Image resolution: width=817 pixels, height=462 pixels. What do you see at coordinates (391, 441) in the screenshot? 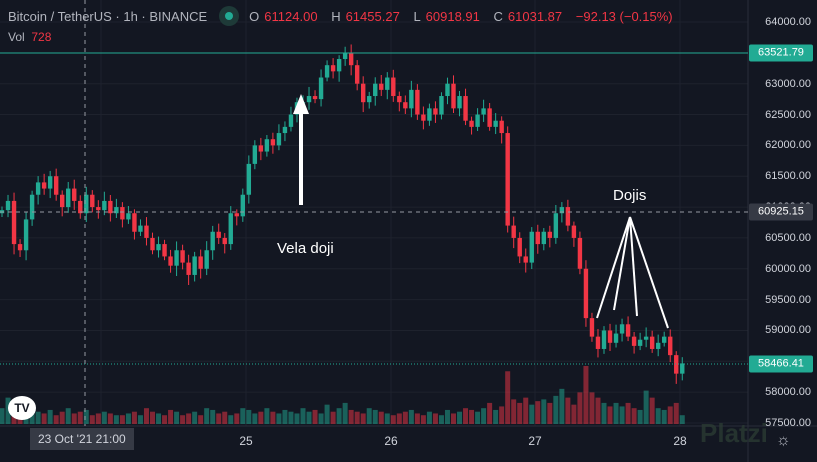
I see `time-label: 26` at bounding box center [391, 441].